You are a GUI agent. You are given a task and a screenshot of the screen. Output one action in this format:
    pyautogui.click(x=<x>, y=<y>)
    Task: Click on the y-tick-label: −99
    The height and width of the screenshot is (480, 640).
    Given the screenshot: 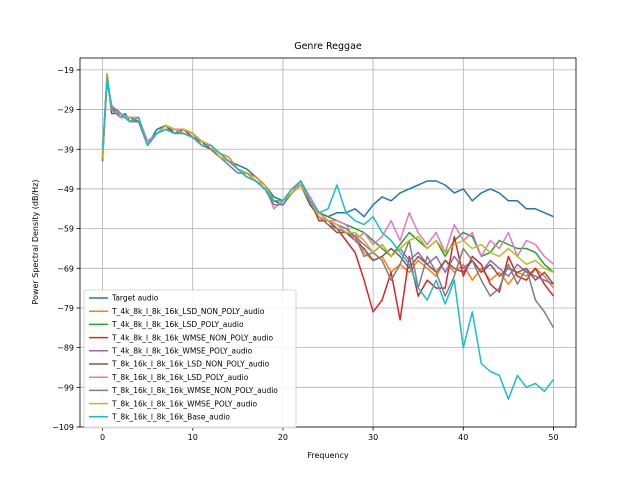 What is the action you would take?
    pyautogui.click(x=65, y=387)
    